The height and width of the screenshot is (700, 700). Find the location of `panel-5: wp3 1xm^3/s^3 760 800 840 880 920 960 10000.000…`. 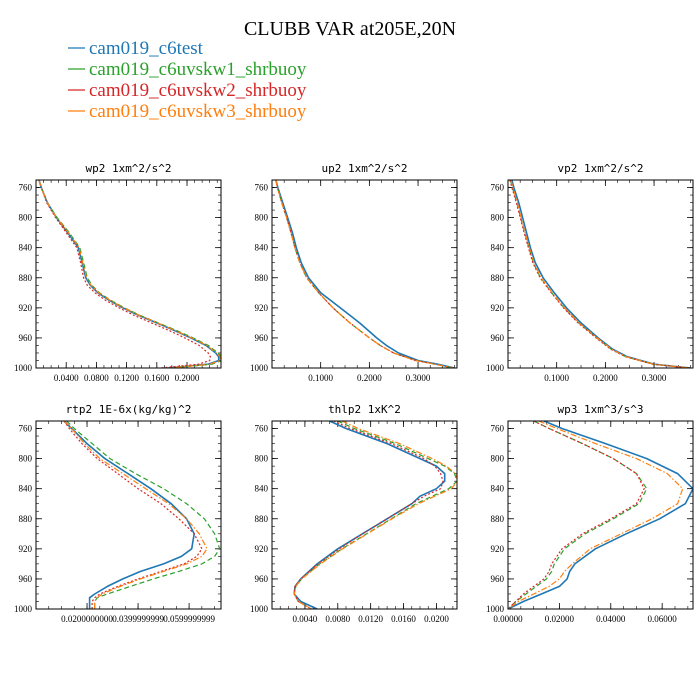

panel-5: wp3 1xm^3/s^3 760 800 840 880 920 960 10000.000… is located at coordinates (590, 513).